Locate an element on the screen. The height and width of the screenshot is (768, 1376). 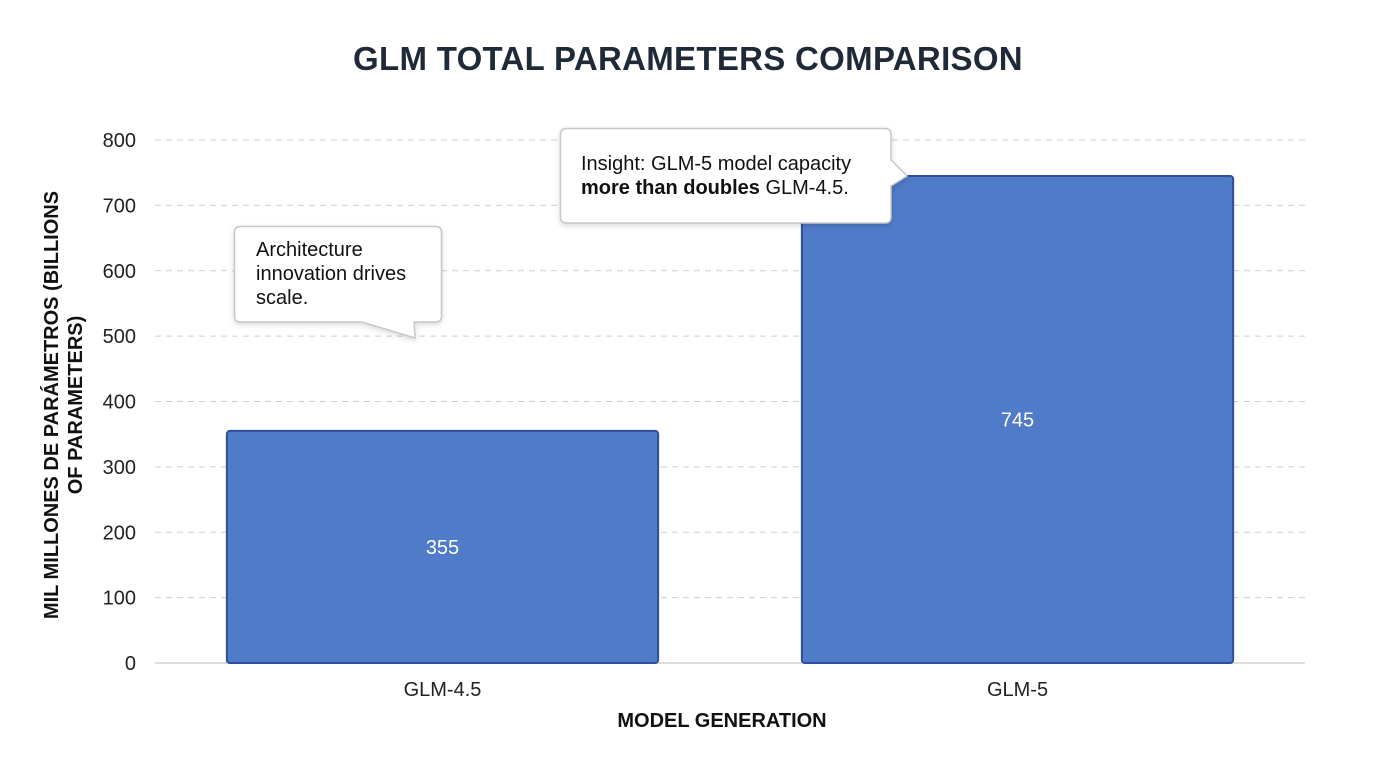
y-tick-label: 0 is located at coordinates (130, 664).